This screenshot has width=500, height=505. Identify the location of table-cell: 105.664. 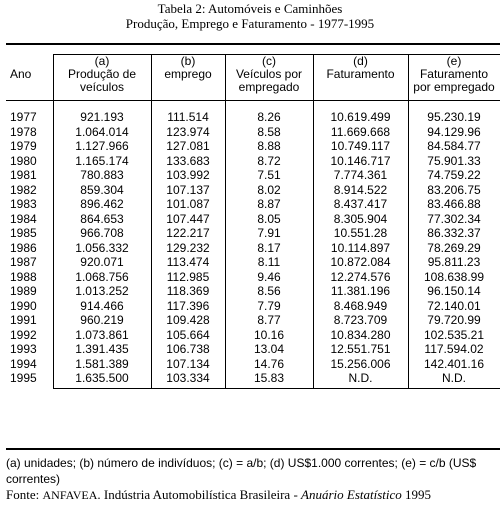
(188, 334).